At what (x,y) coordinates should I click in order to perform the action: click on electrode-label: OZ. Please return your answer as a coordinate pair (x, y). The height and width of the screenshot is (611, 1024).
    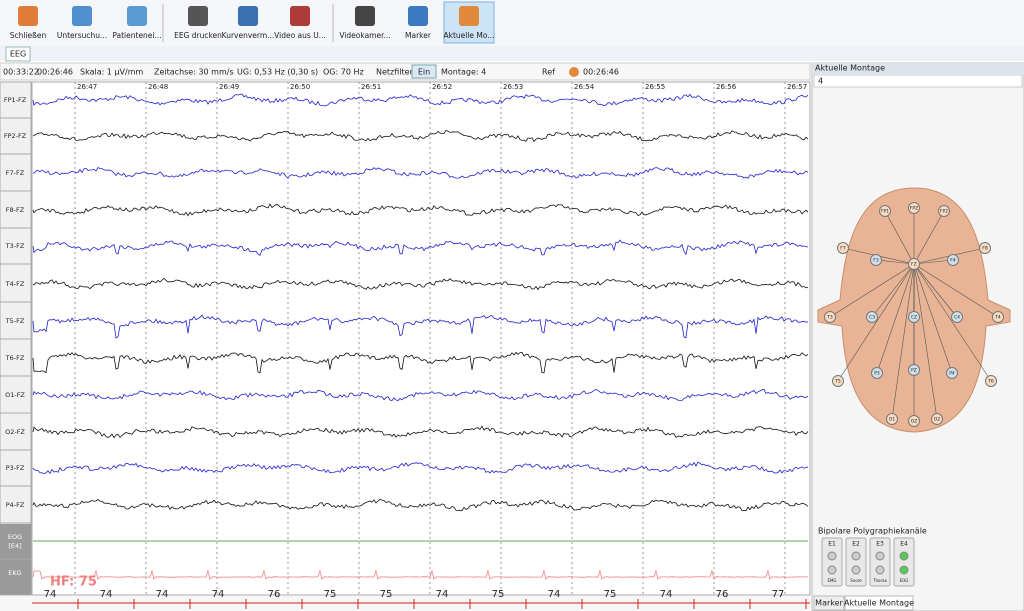
    Looking at the image, I should click on (914, 422).